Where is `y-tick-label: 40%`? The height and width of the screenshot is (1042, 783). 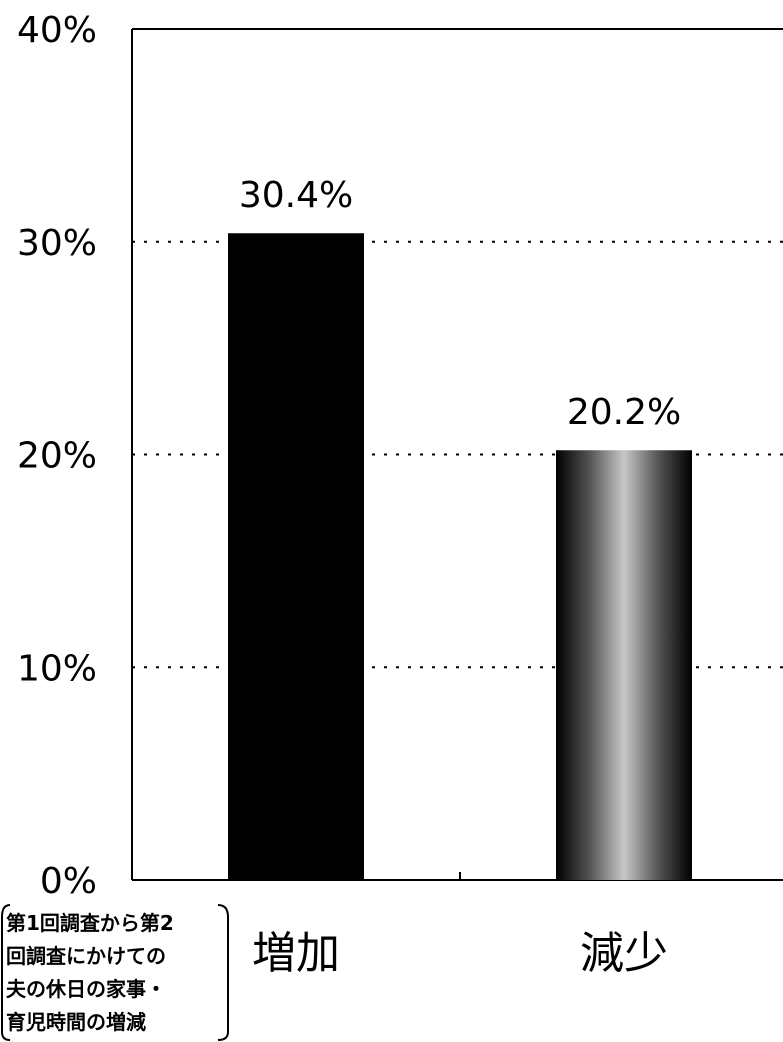 y-tick-label: 40% is located at coordinates (57, 30).